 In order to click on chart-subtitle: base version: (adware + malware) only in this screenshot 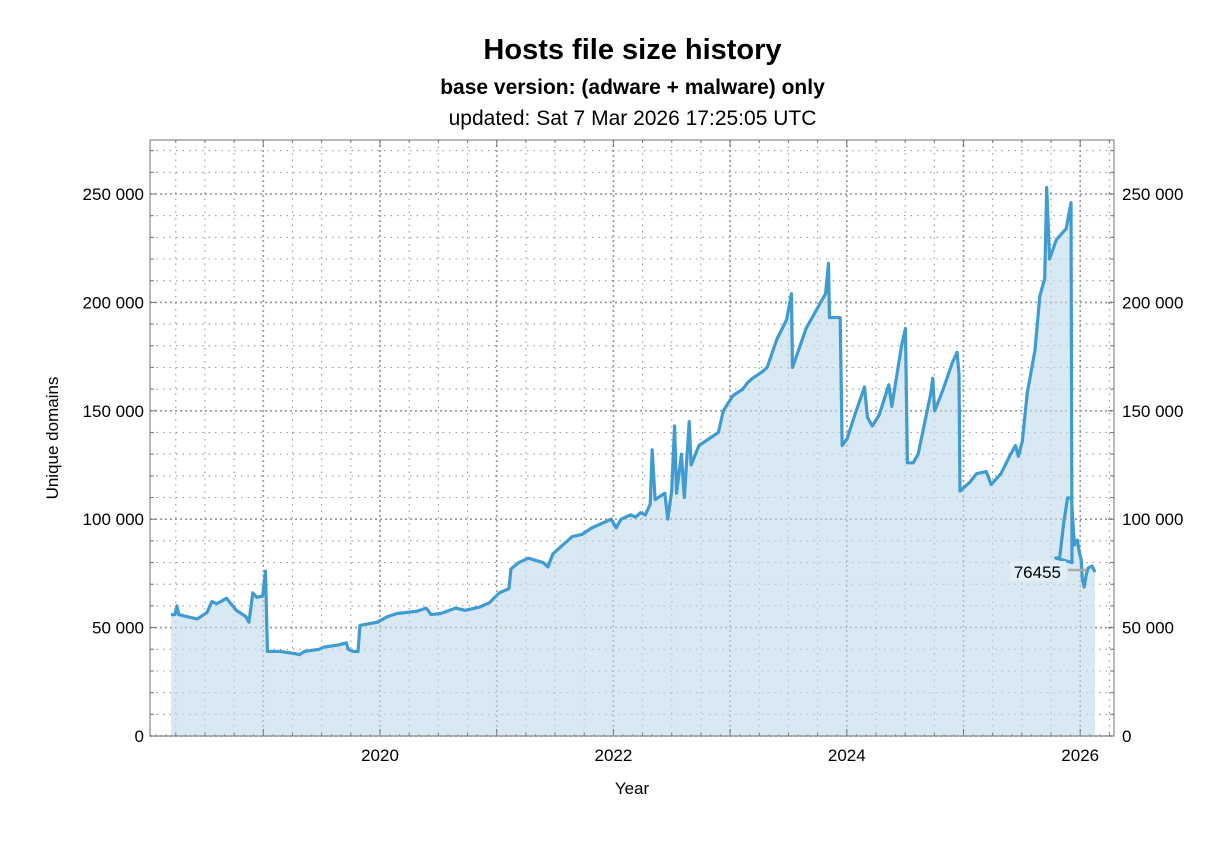, I will do `click(632, 87)`.